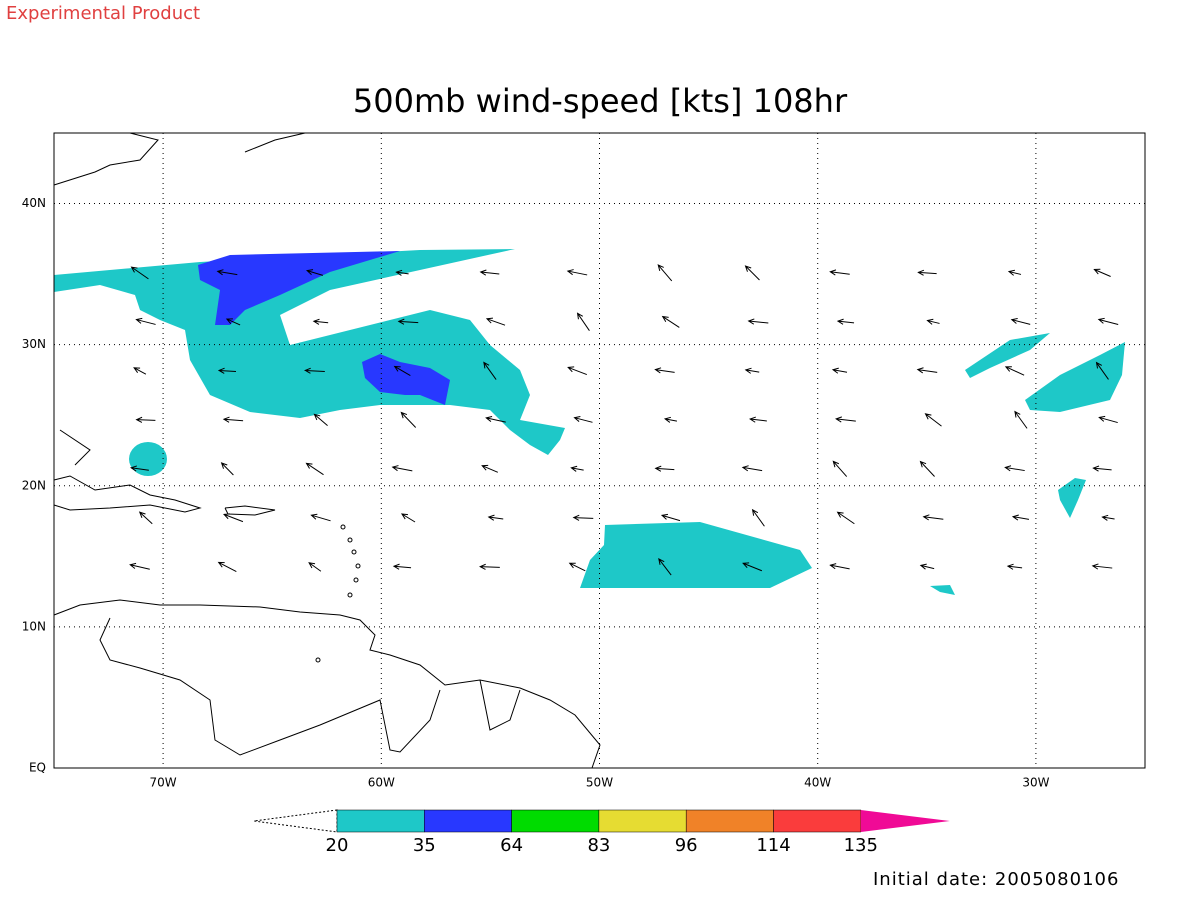 This screenshot has width=1200, height=900. I want to click on lon-label: 30W, so click(1035, 783).